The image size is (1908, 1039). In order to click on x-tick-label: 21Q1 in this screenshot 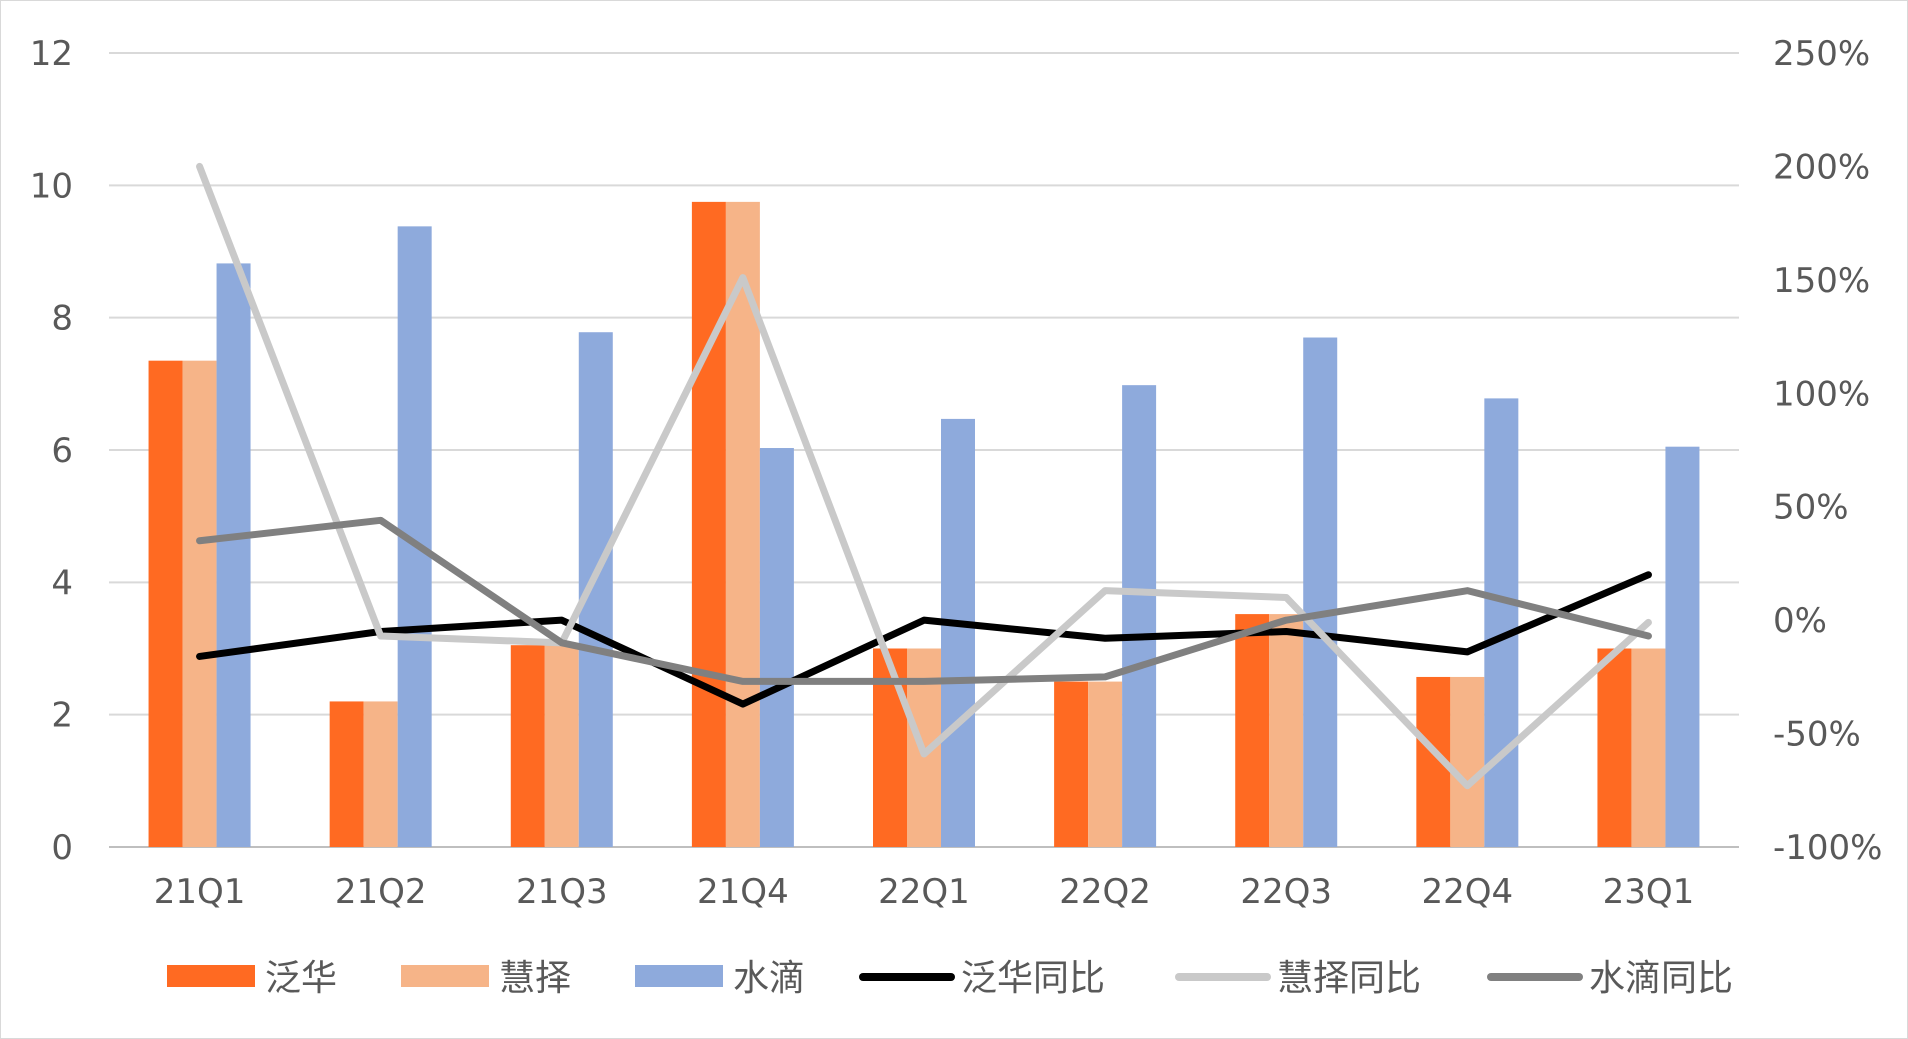, I will do `click(200, 892)`.